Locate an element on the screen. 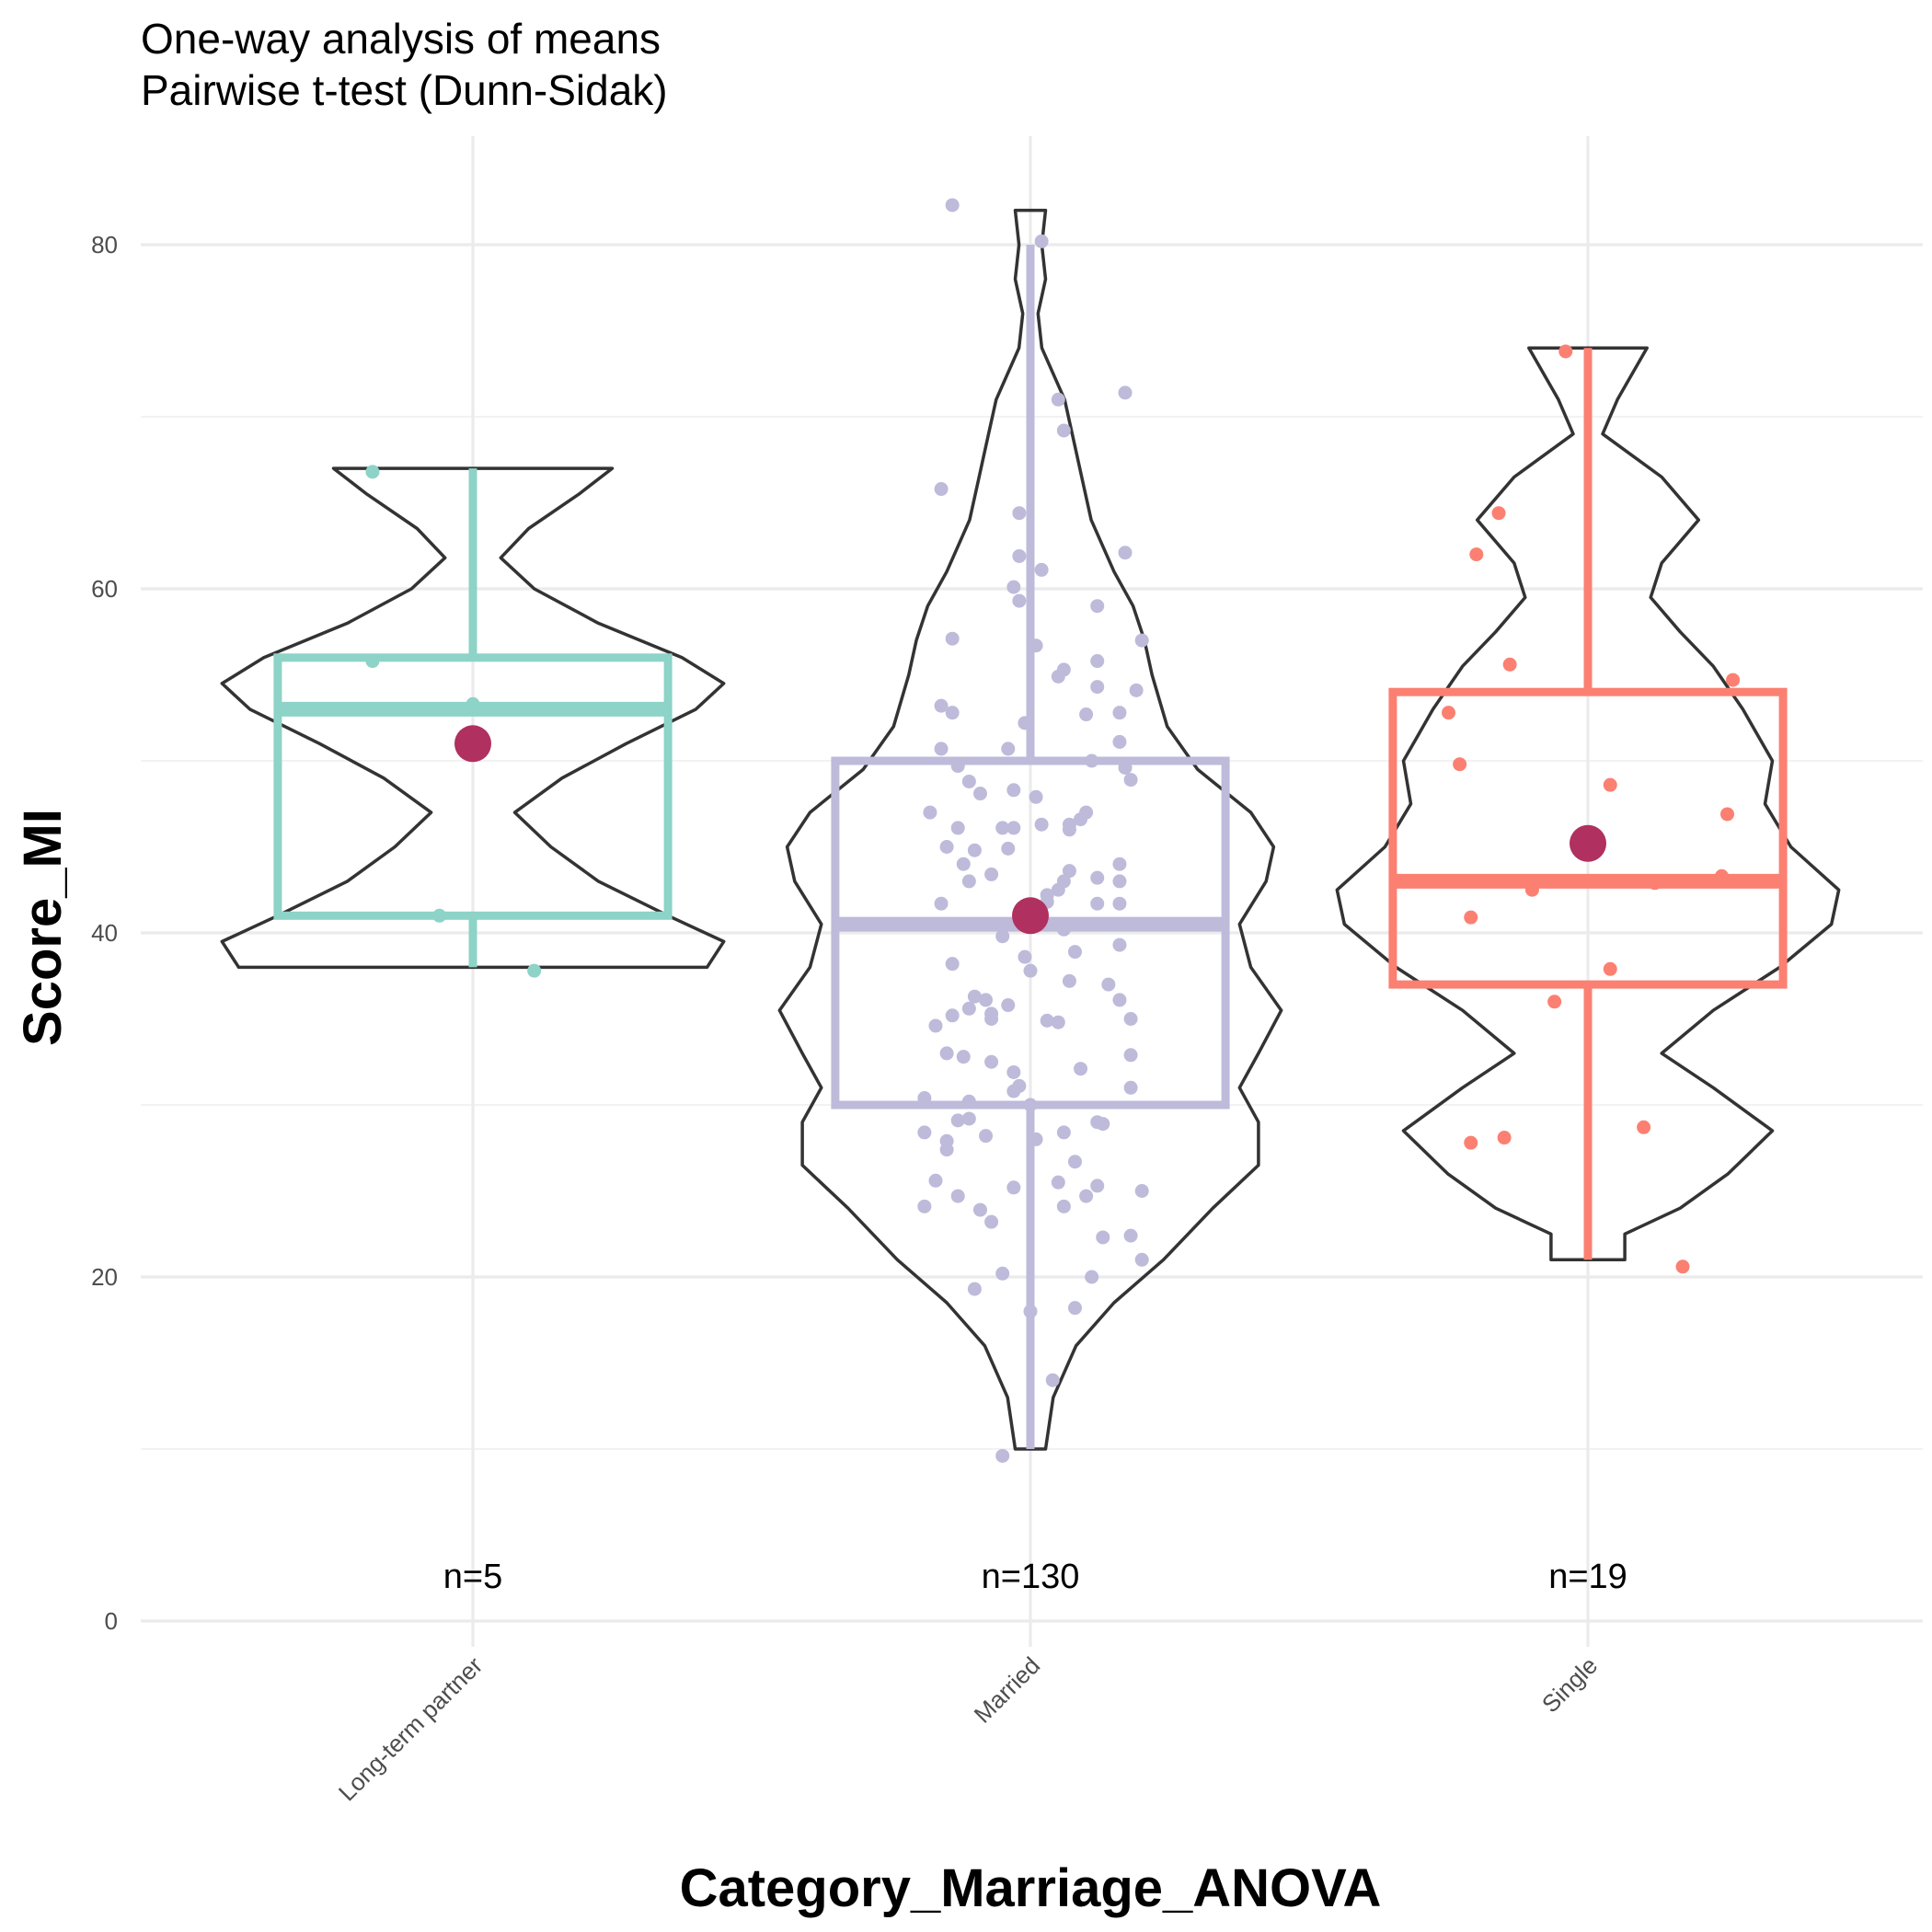 The width and height of the screenshot is (1932, 1932). y-tick-label: 40 is located at coordinates (104, 933).